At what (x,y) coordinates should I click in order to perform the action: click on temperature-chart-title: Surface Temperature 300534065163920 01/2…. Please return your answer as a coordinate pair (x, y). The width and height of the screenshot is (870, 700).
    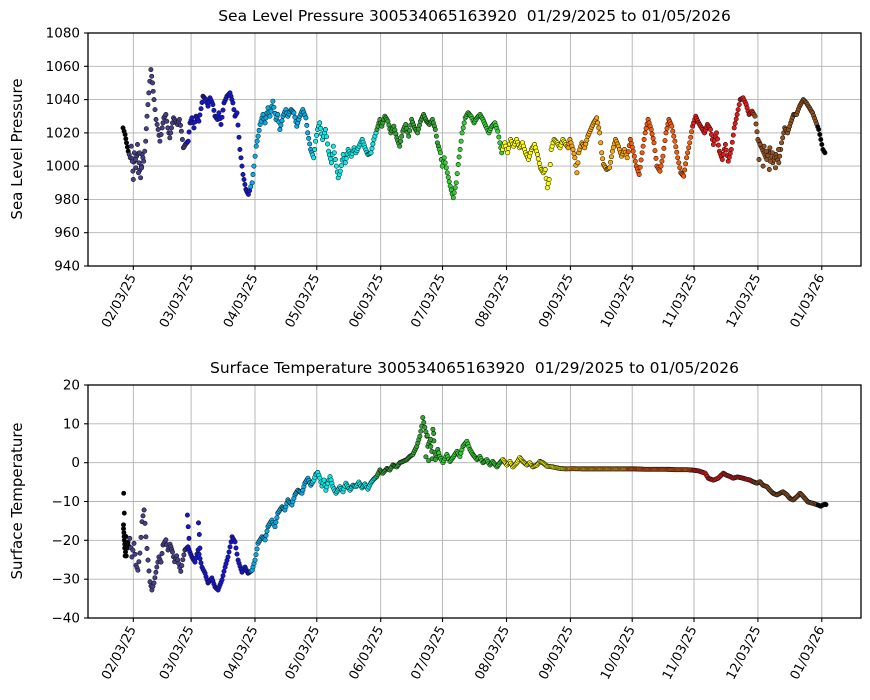
    Looking at the image, I should click on (474, 368).